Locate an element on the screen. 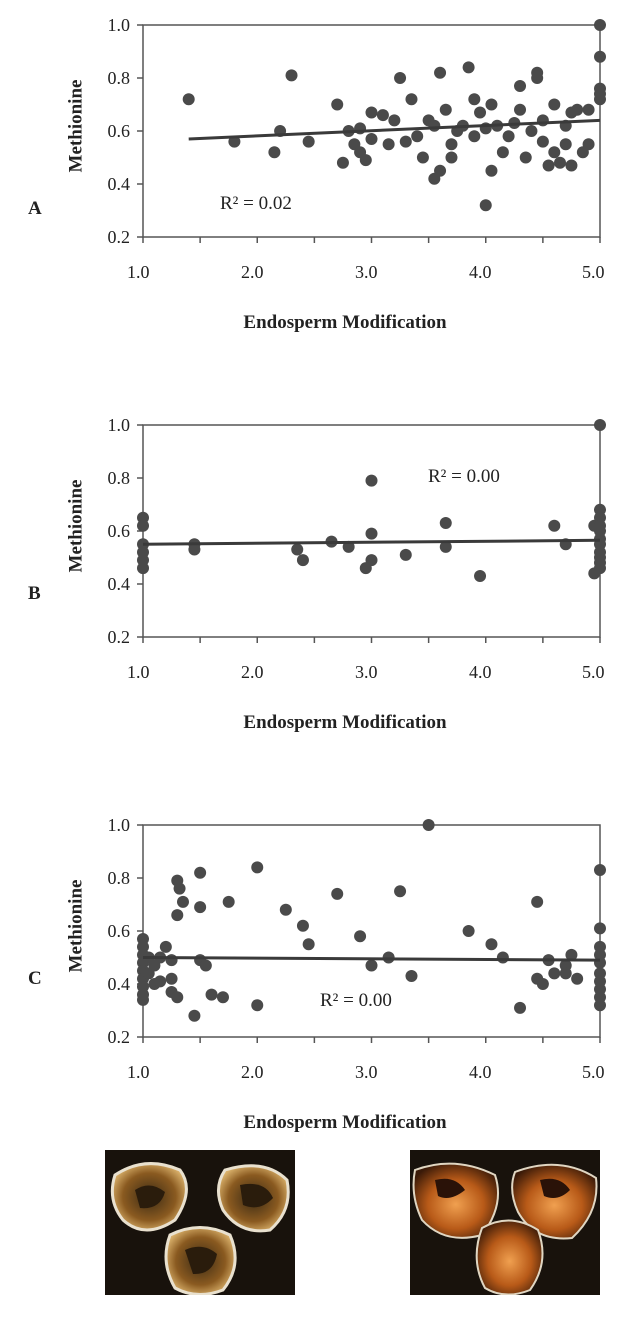 Image resolution: width=620 pixels, height=1320 pixels. r-squared-label: R² = 0.00 is located at coordinates (356, 1000).